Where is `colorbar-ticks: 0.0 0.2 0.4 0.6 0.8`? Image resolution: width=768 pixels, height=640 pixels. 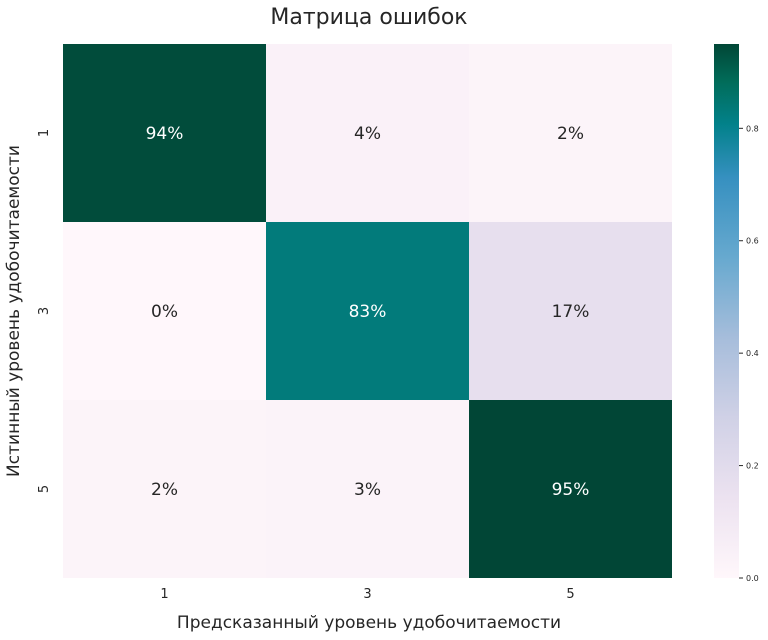
colorbar-ticks: 0.0 0.2 0.4 0.6 0.8 is located at coordinates (749, 353).